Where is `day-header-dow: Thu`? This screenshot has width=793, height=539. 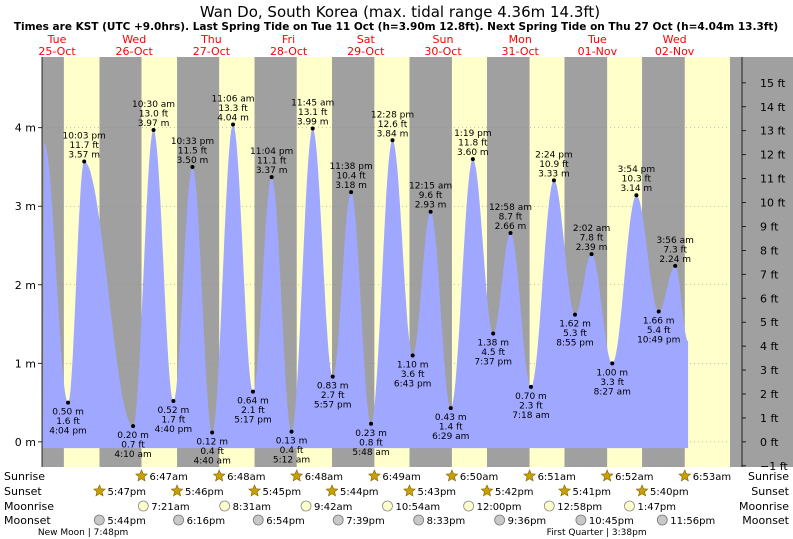
day-header-dow: Thu is located at coordinates (211, 39).